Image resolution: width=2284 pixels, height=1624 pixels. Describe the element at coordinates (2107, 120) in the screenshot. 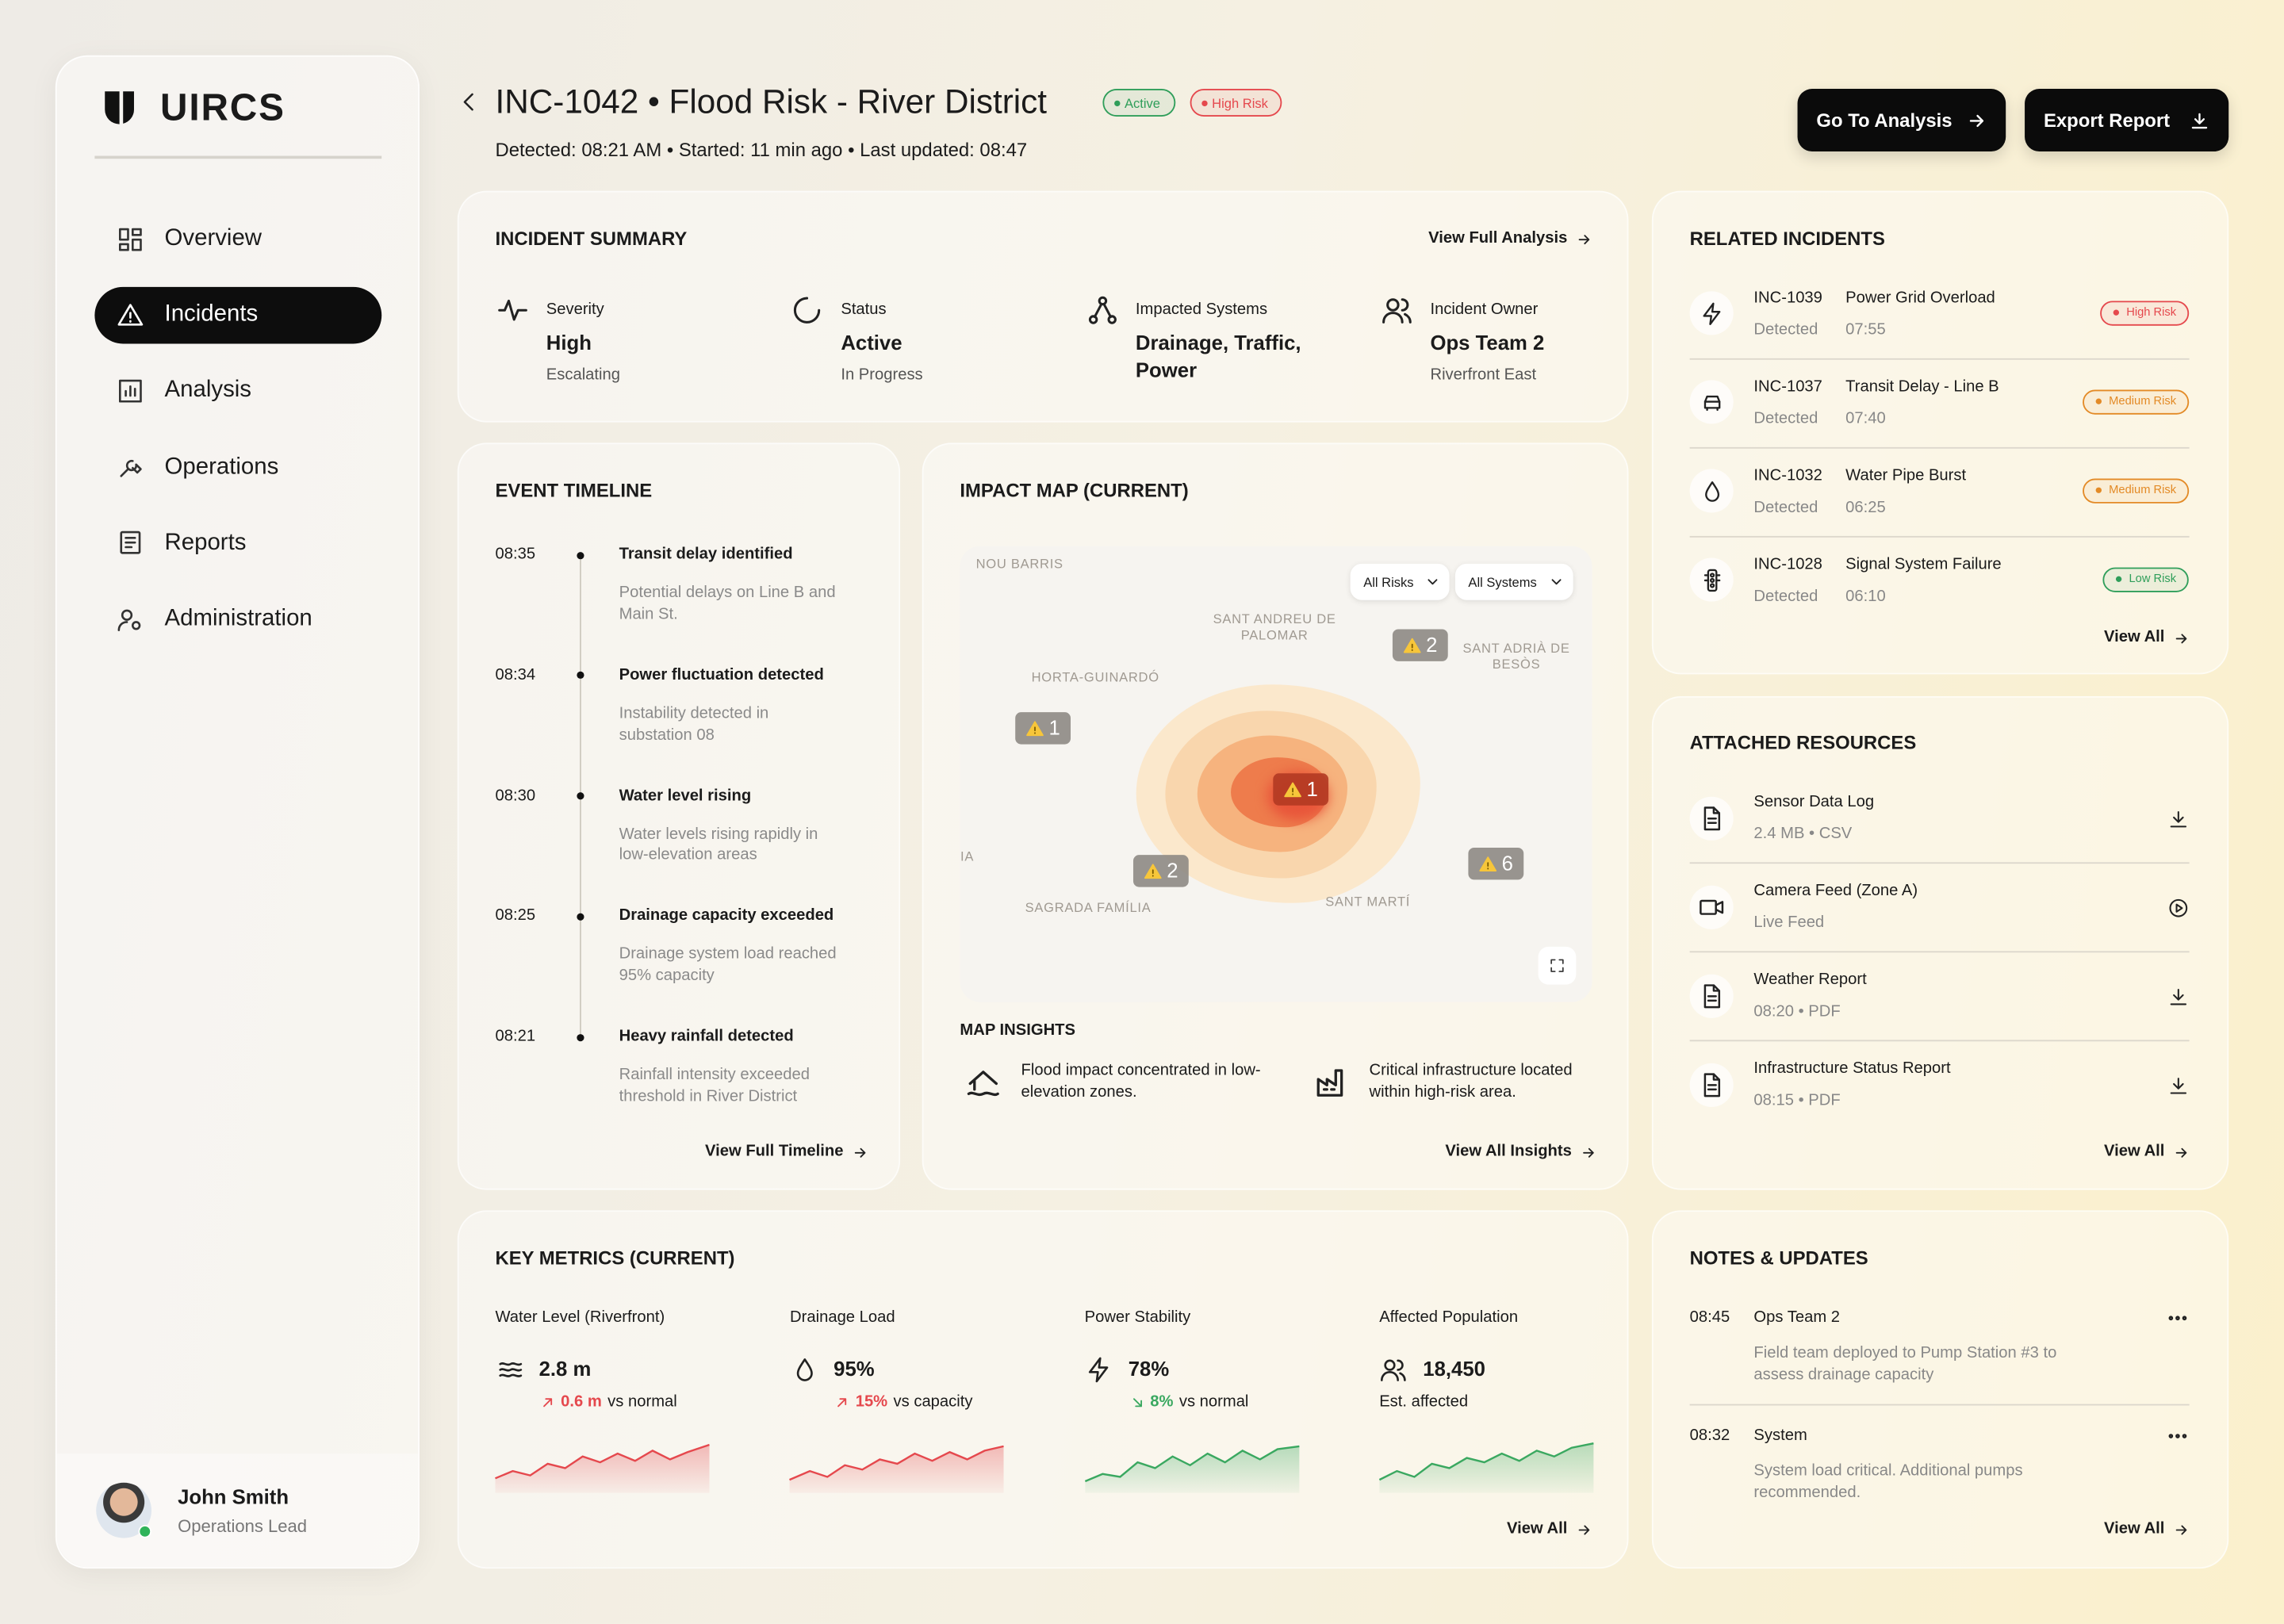

I see `action-label: Export Report` at that location.